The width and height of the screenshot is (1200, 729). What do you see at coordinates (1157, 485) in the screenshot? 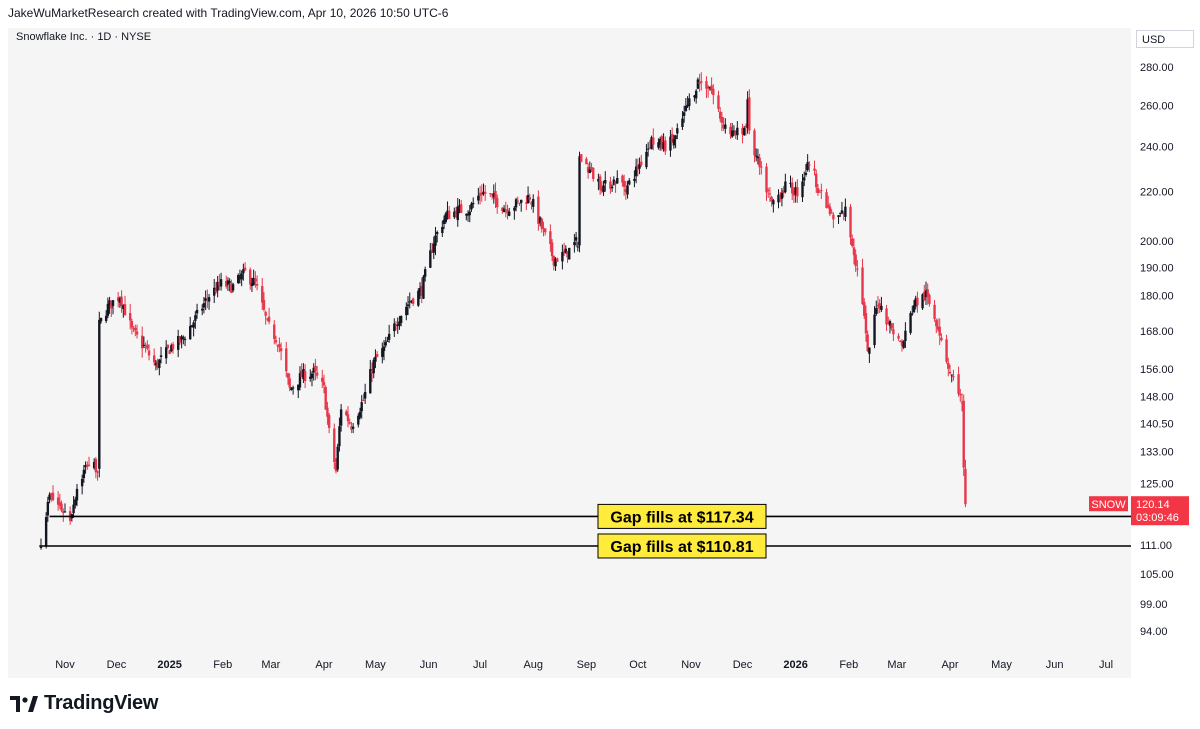
I see `y-tick-label: 125.00` at bounding box center [1157, 485].